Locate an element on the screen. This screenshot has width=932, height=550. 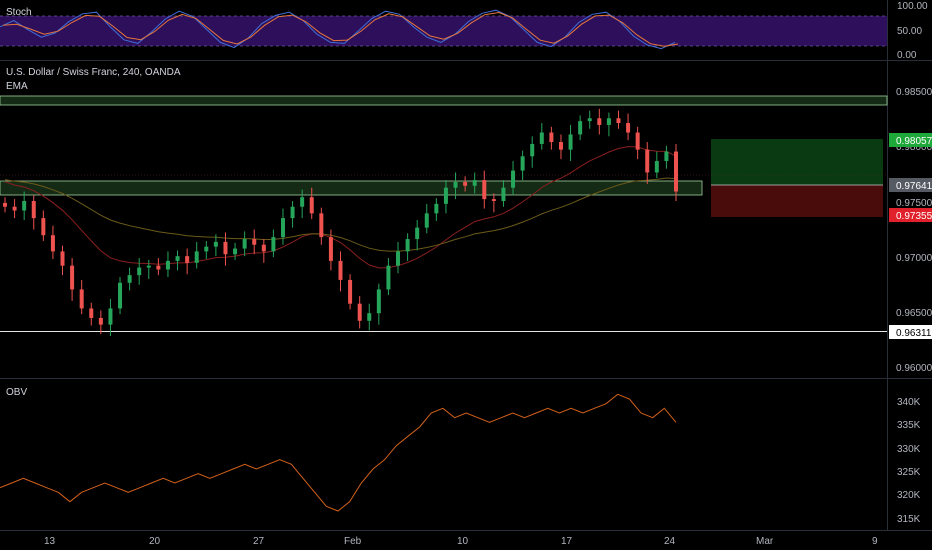
indicator-label: EMA is located at coordinates (17, 86).